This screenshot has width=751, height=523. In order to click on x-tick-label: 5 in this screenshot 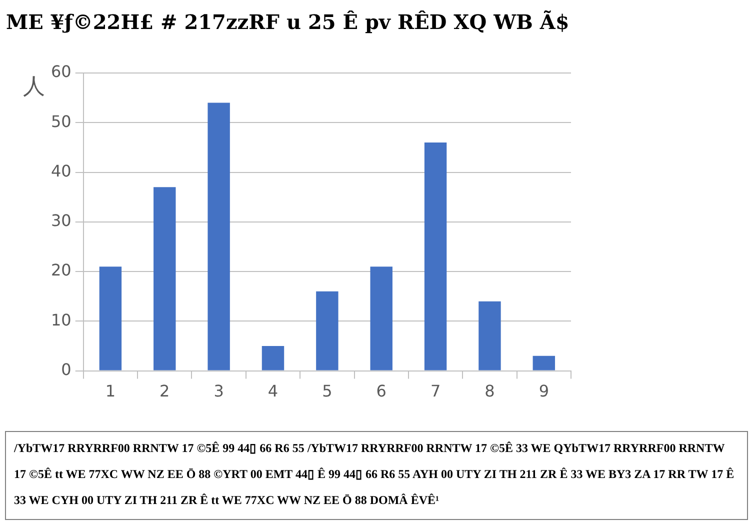, I will do `click(327, 391)`.